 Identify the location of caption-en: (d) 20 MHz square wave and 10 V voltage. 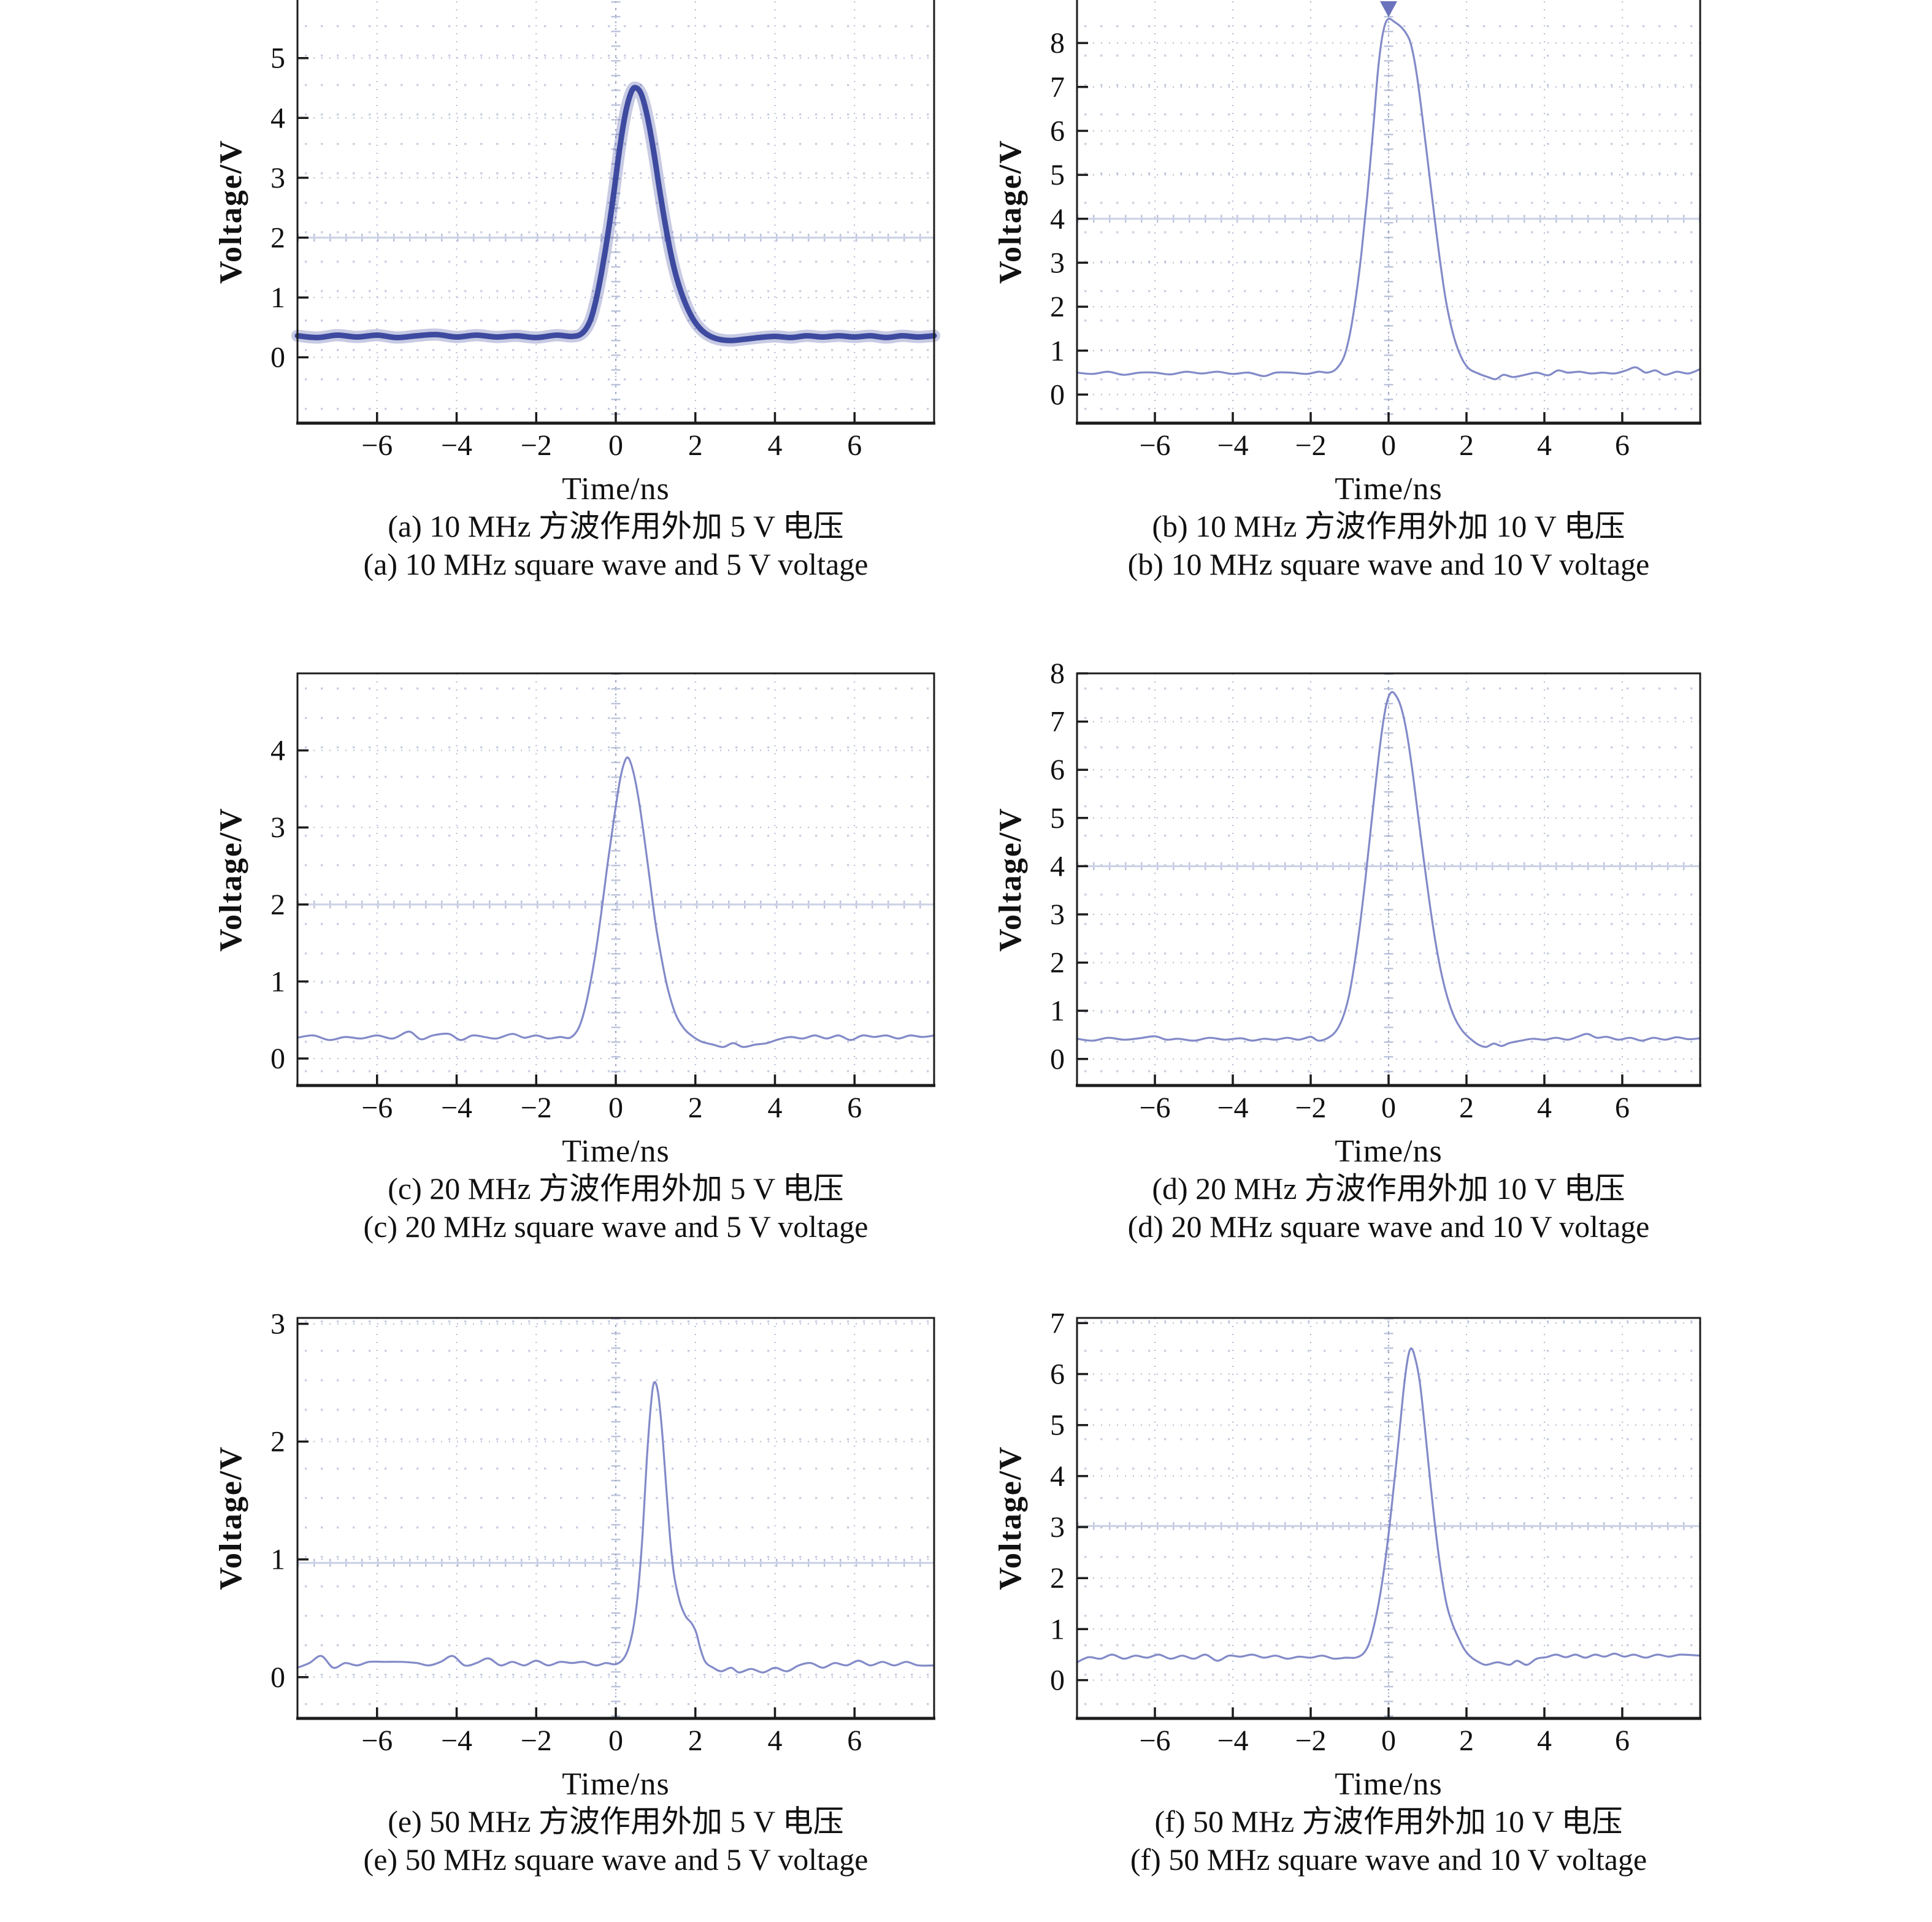
(1388, 1226).